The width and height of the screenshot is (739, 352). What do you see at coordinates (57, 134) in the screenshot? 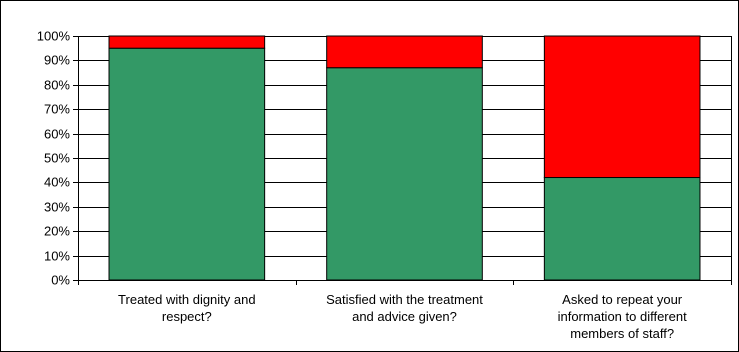
I see `y-tick-label: 60%` at bounding box center [57, 134].